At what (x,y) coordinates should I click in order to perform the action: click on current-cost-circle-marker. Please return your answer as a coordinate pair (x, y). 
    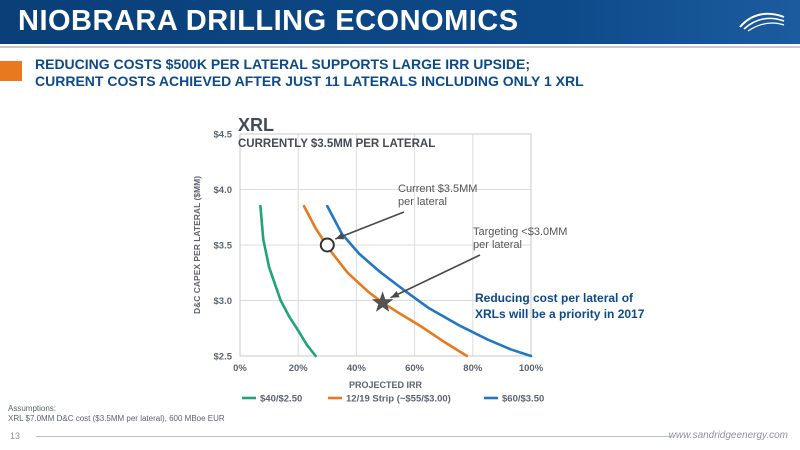
    Looking at the image, I should click on (327, 245).